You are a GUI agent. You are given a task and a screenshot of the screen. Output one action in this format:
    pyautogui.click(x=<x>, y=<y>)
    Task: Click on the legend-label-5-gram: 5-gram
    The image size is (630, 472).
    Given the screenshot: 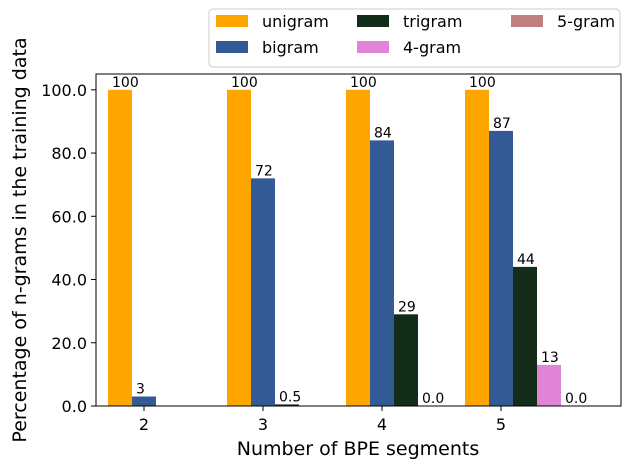 What is the action you would take?
    pyautogui.click(x=586, y=21)
    